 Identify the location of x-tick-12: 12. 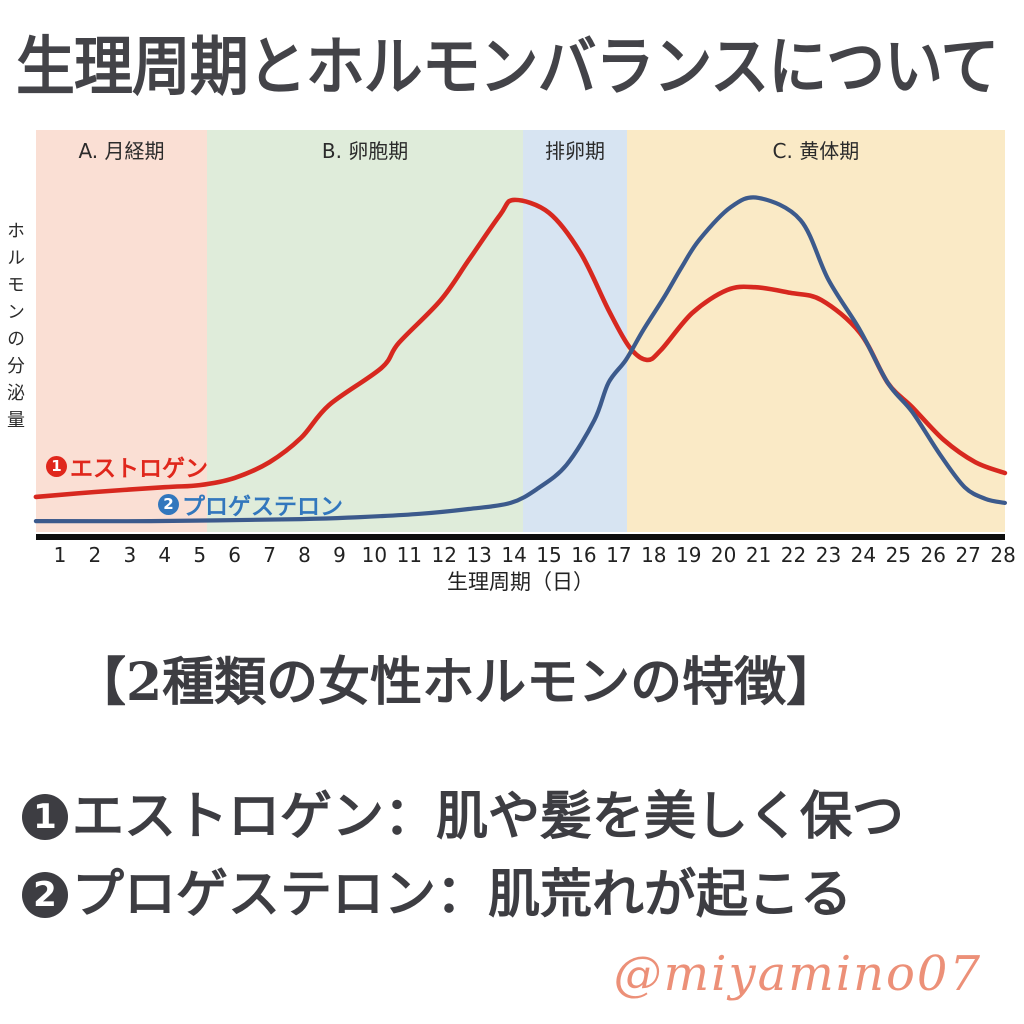
(444, 555).